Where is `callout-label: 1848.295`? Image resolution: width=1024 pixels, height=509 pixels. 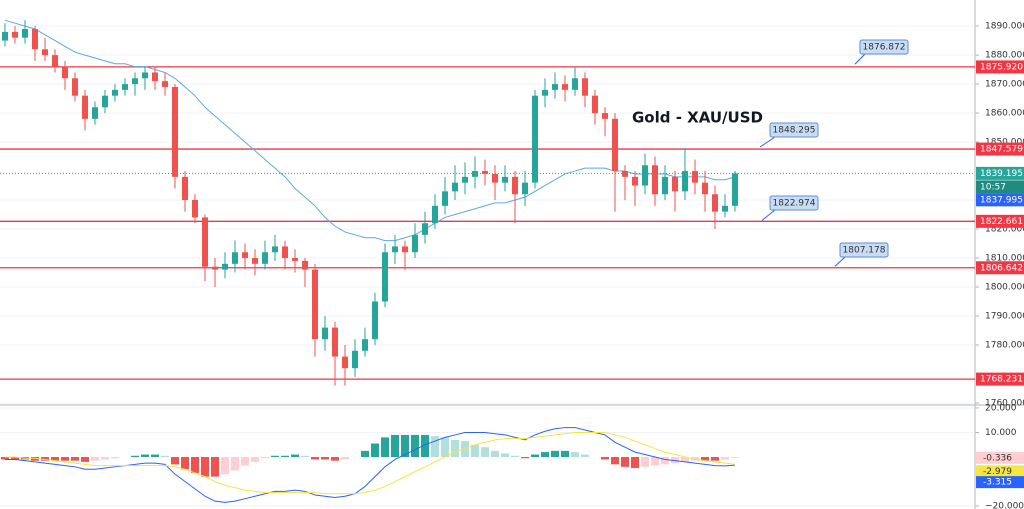
callout-label: 1848.295 is located at coordinates (794, 131).